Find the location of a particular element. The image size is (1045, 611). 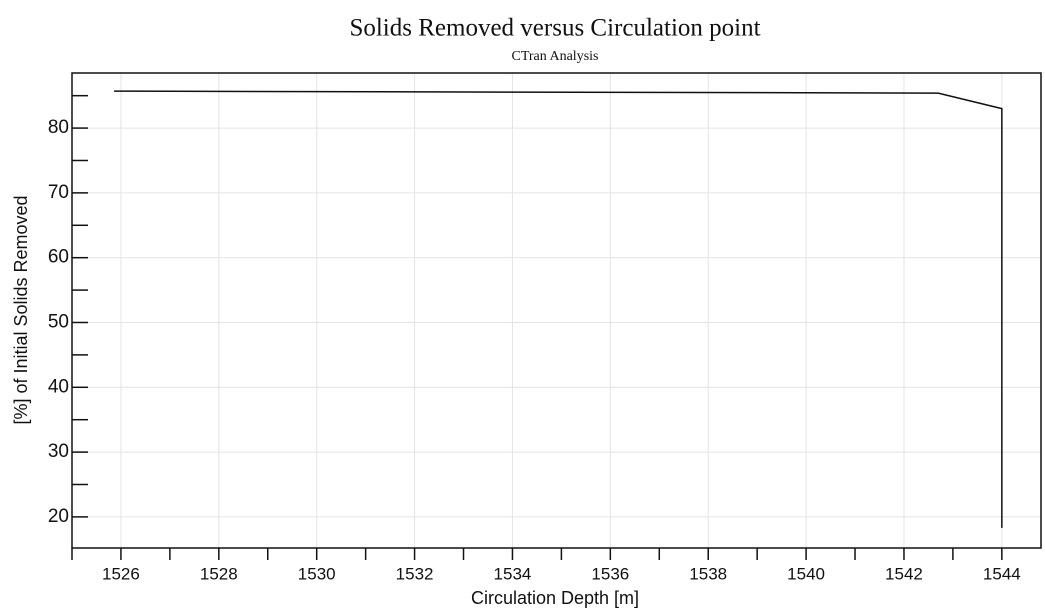

x-tick-label: 1536 is located at coordinates (610, 573).